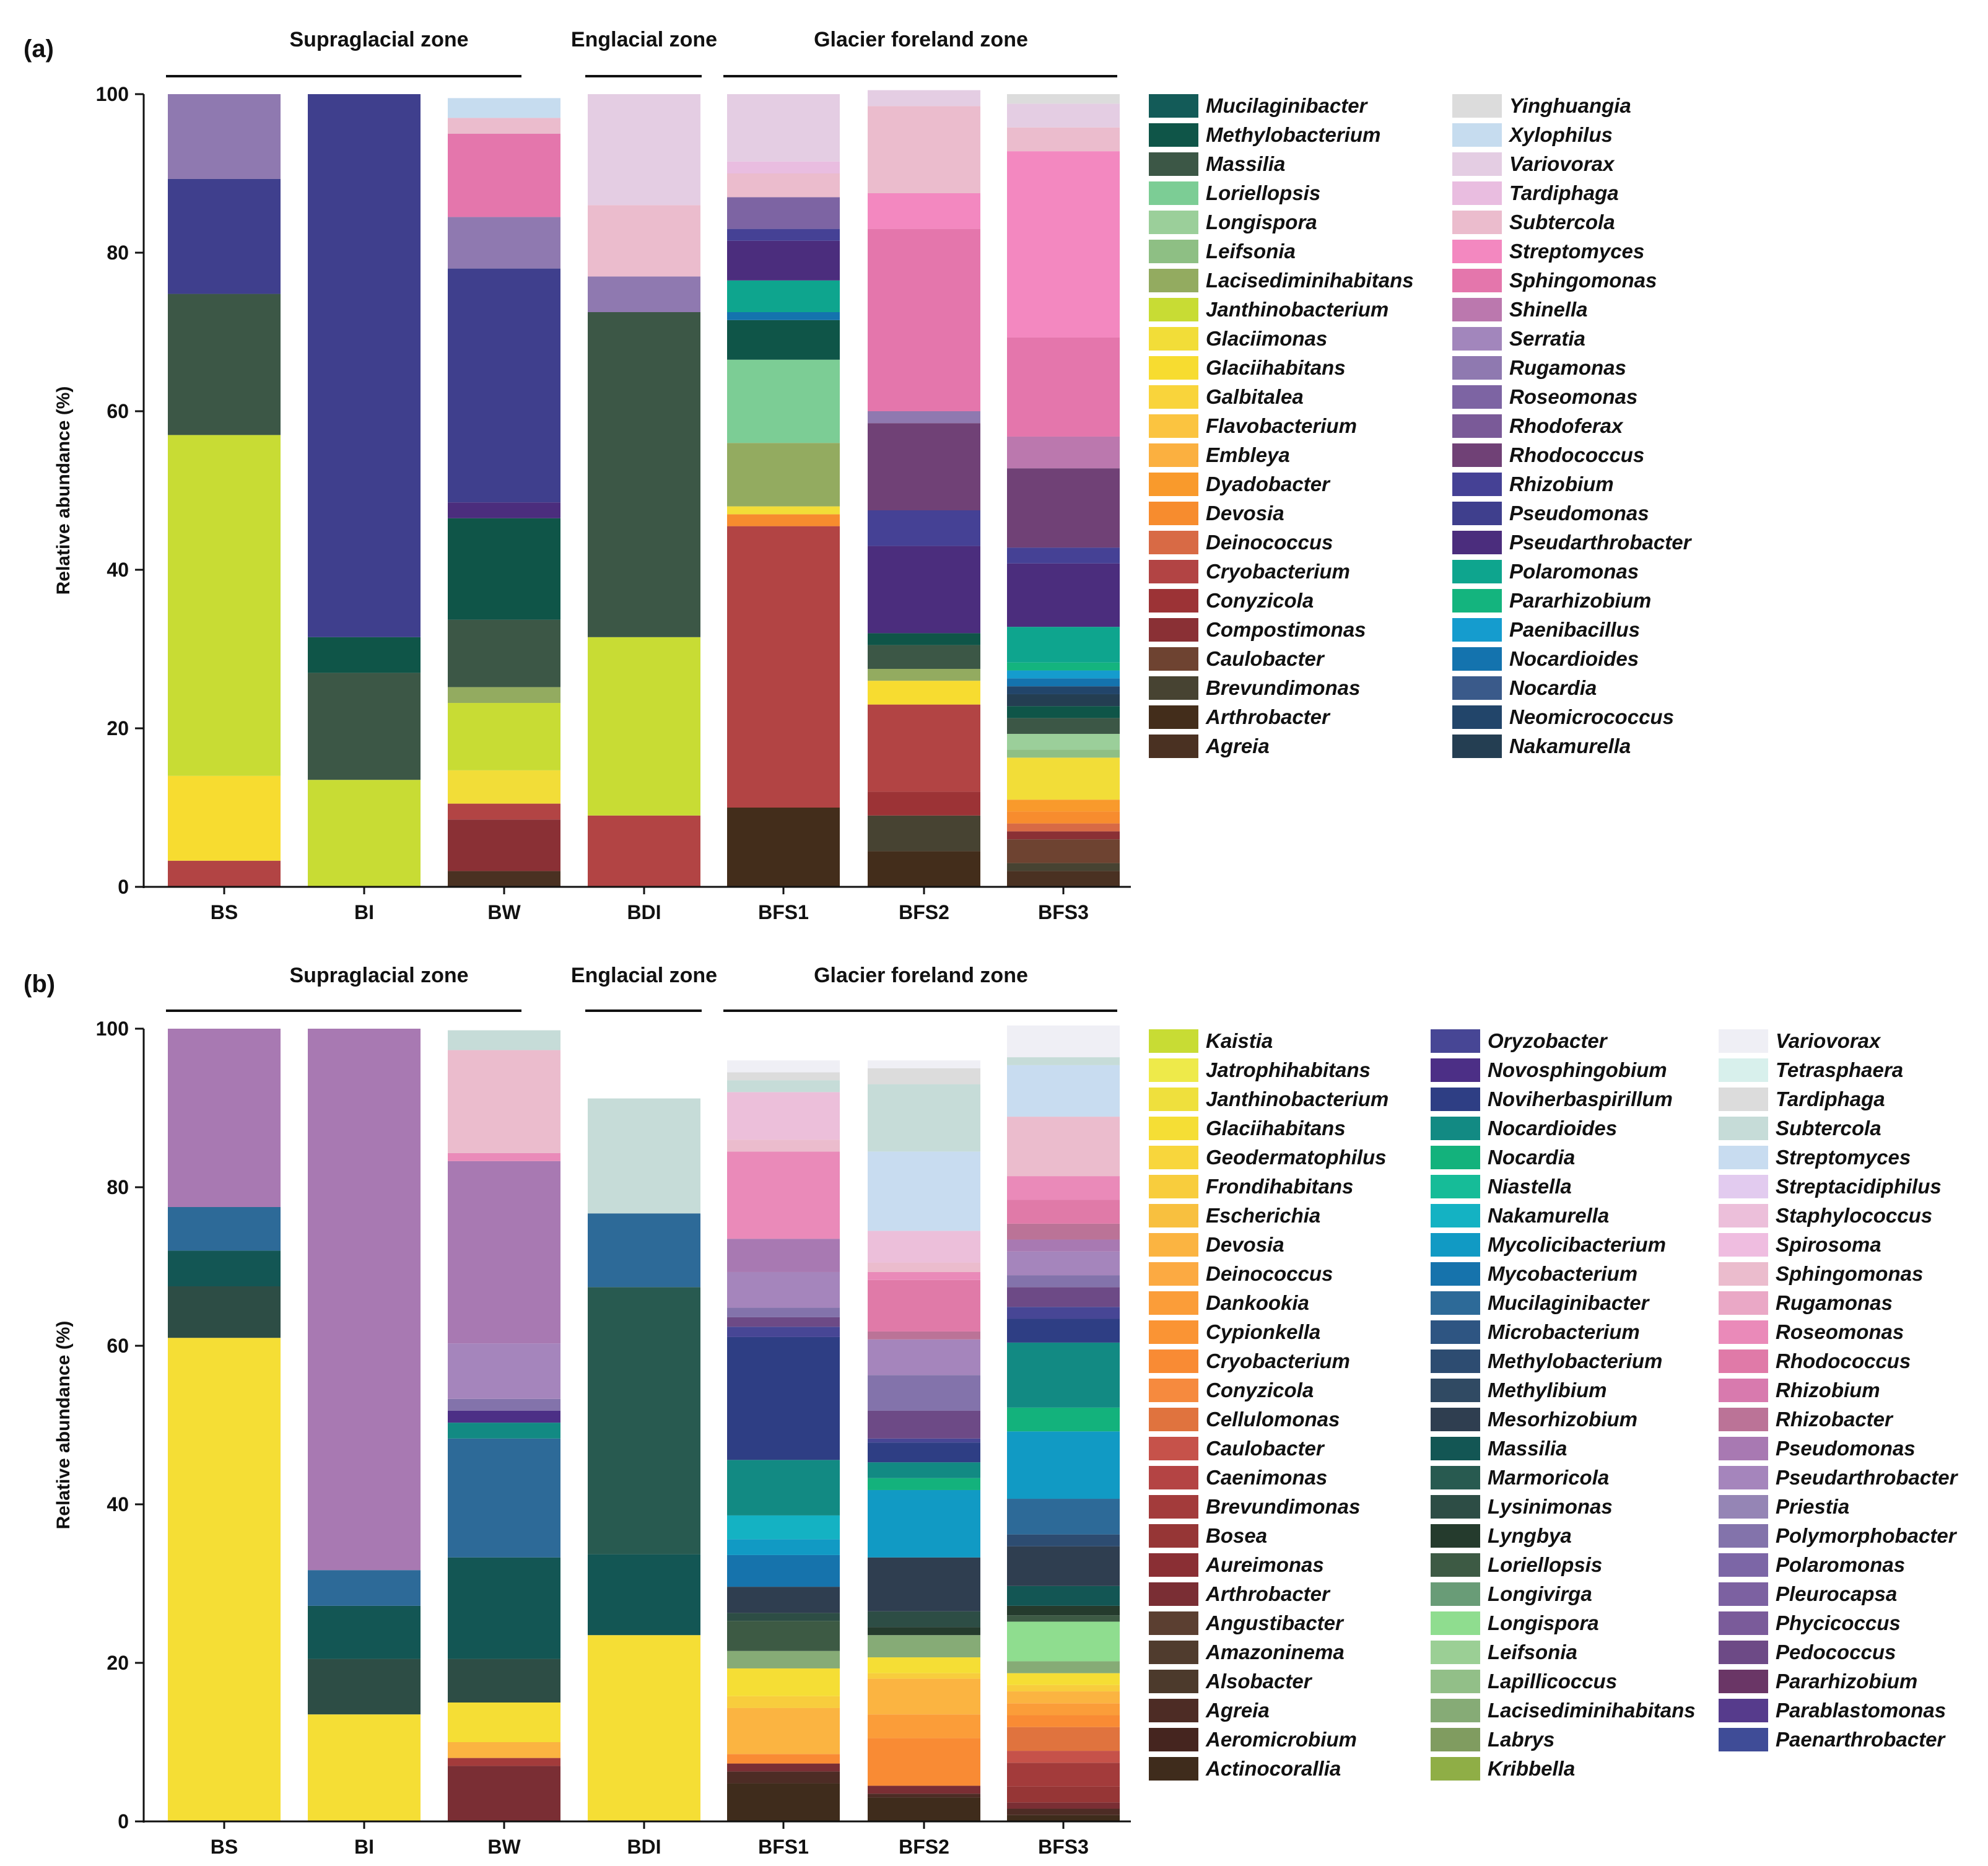 This screenshot has width=1988, height=1866. What do you see at coordinates (1063, 700) in the screenshot?
I see `bar-segment-bfs3-nakamurella` at bounding box center [1063, 700].